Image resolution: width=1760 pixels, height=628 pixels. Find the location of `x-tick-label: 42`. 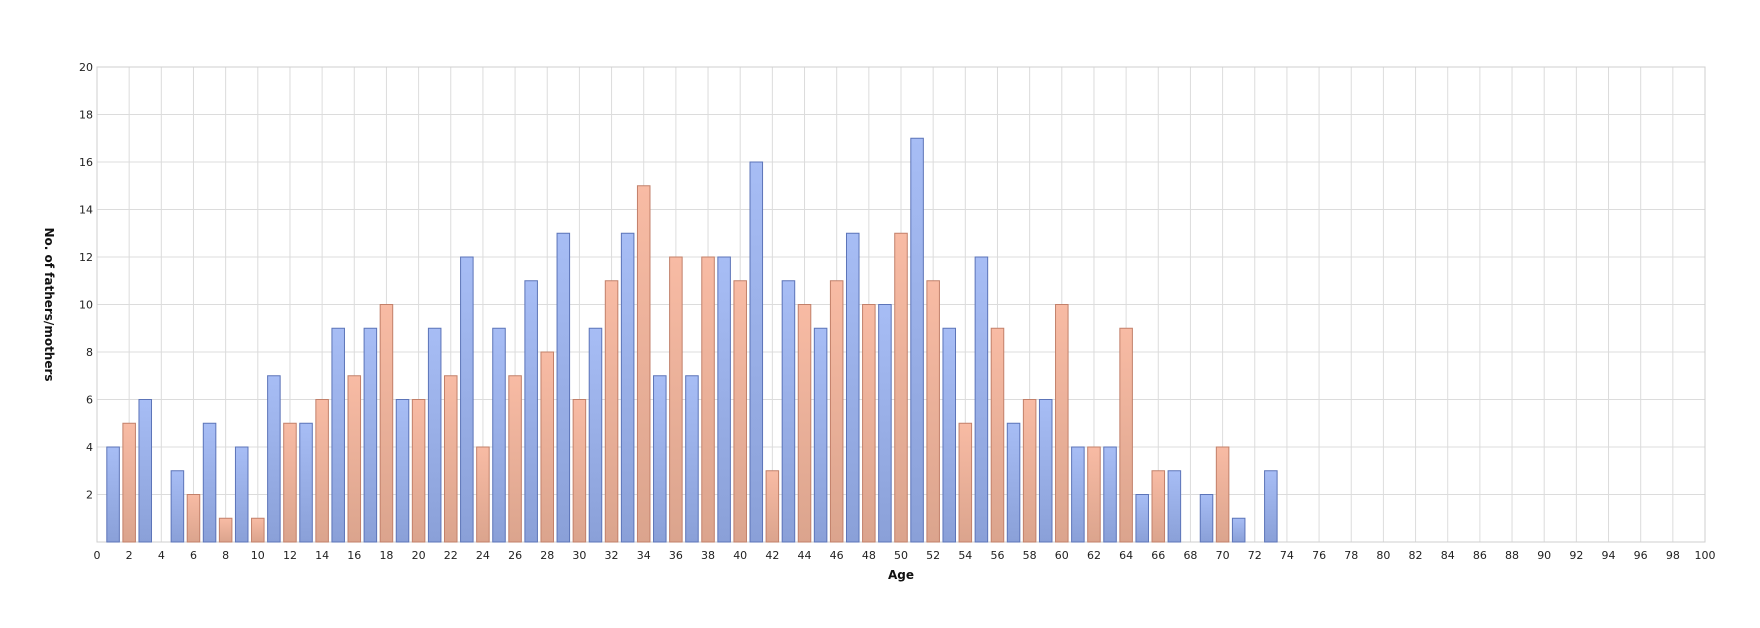

x-tick-label: 42 is located at coordinates (772, 555).